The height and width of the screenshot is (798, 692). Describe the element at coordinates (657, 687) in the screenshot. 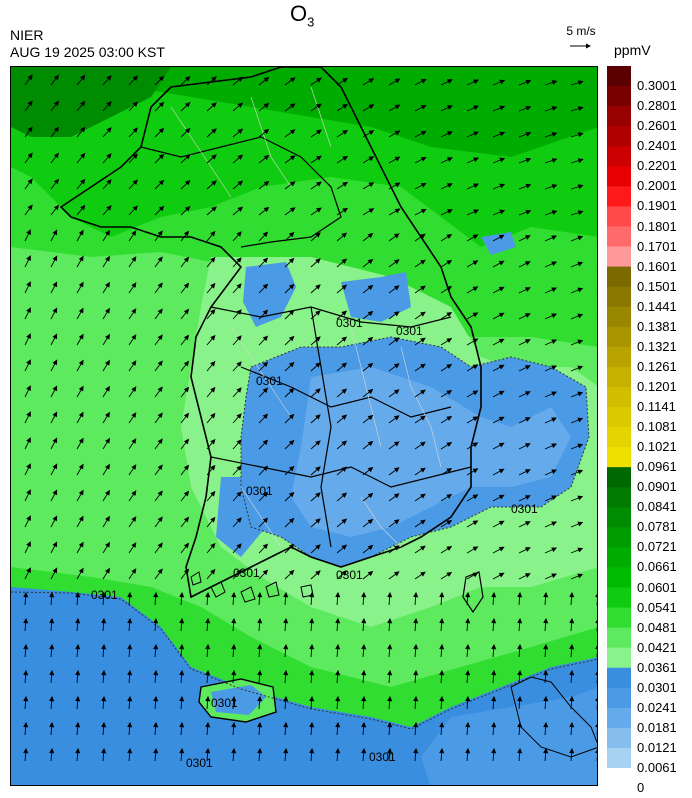

I see `legend-label: 0.0301` at that location.